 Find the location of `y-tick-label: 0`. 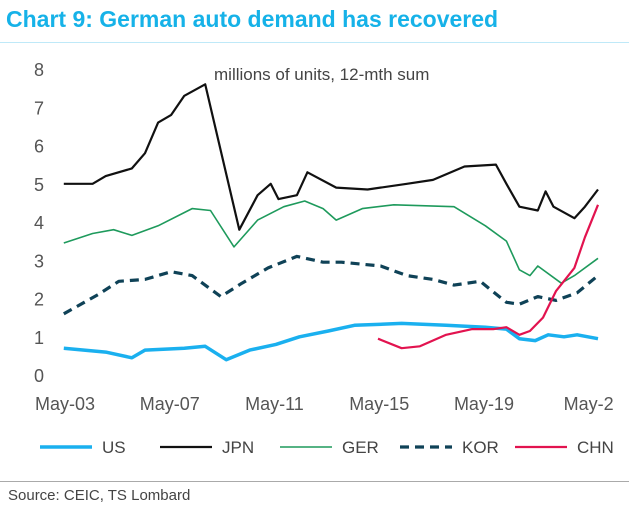

y-tick-label: 0 is located at coordinates (39, 376).